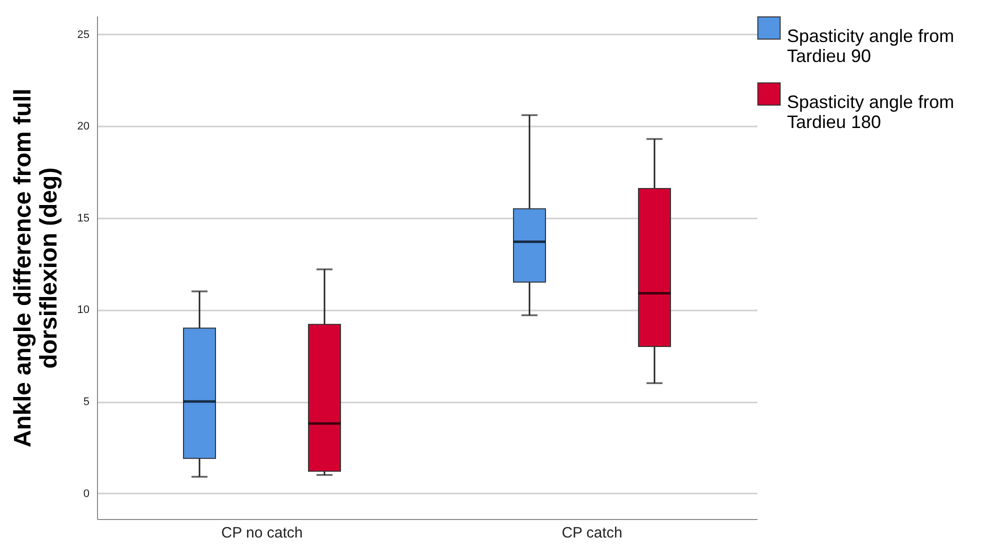  Describe the element at coordinates (86, 402) in the screenshot. I see `y-tick-label: 5` at that location.